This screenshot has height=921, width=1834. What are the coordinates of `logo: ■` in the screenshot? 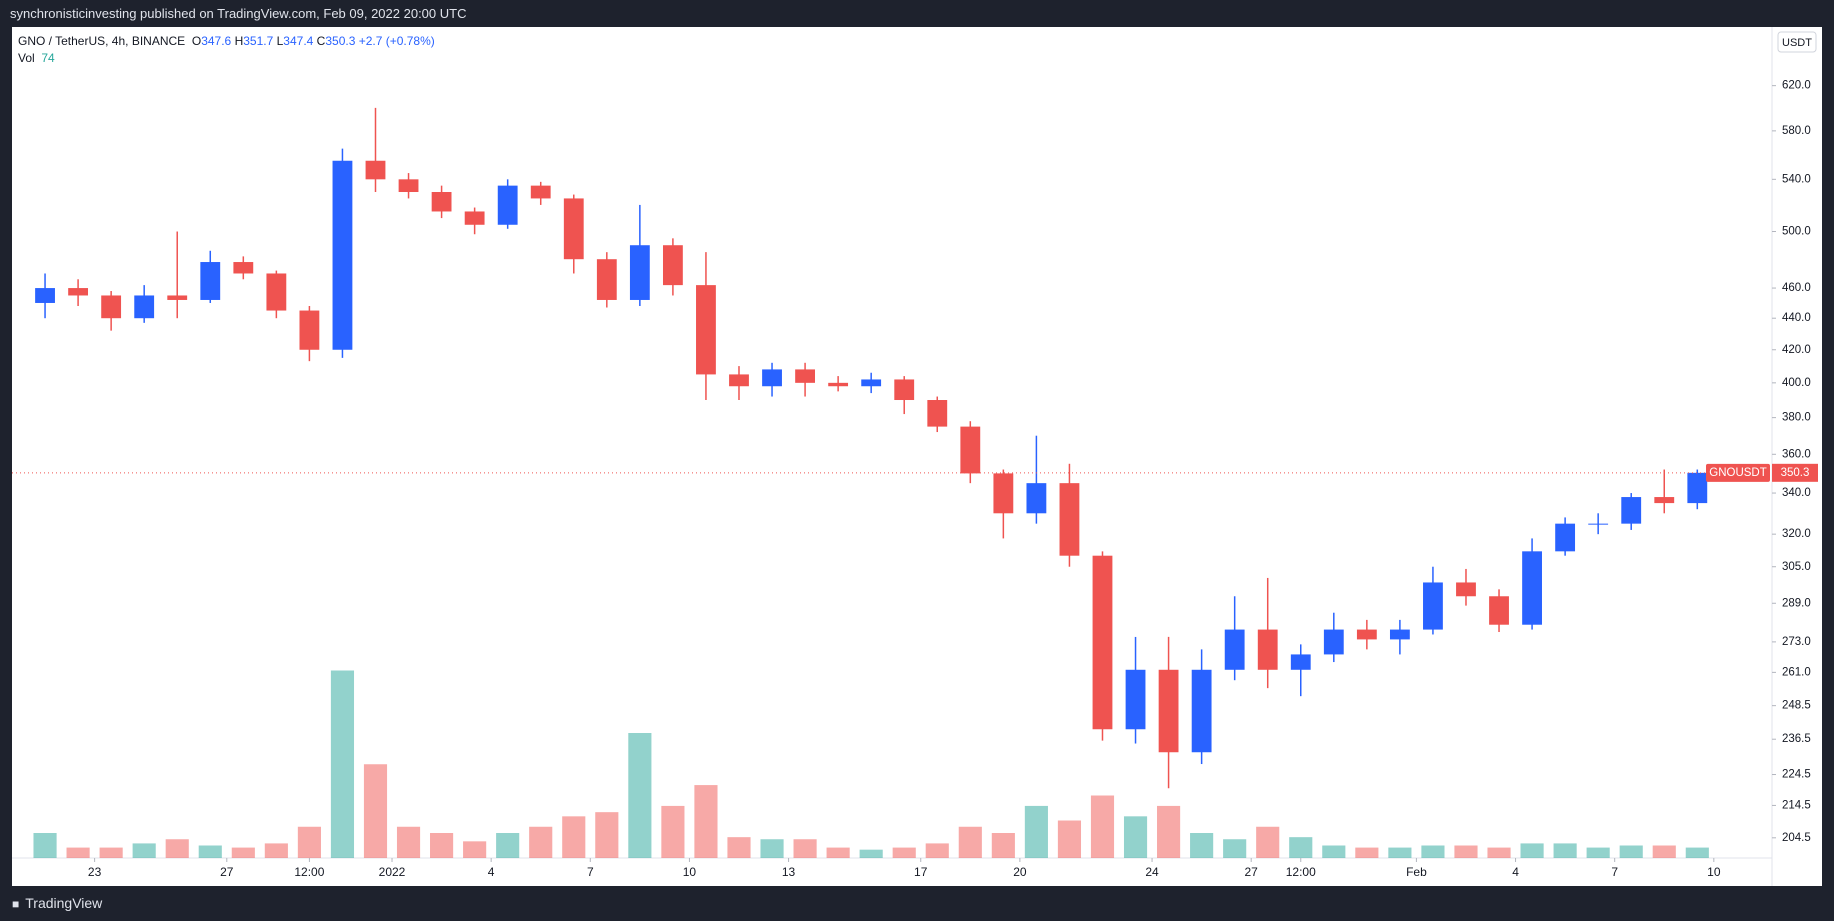 It's located at (16, 904).